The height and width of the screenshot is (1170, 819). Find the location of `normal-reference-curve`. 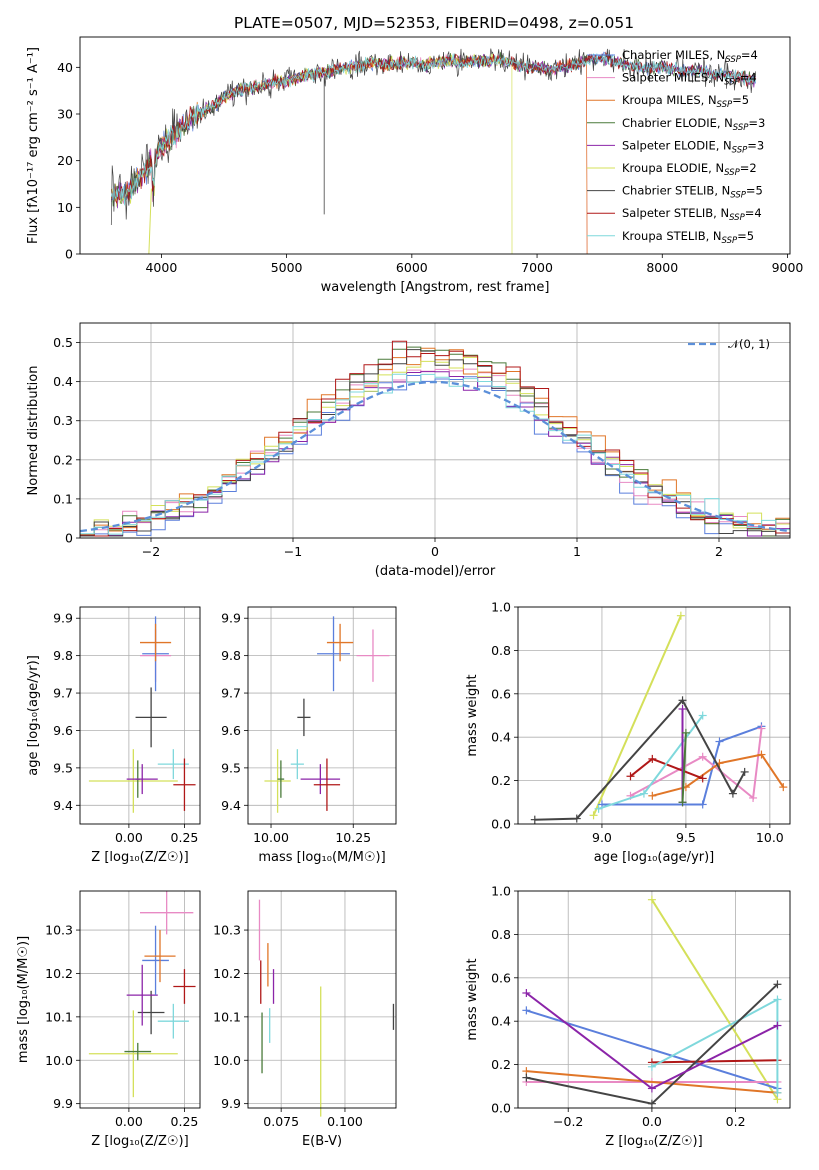

normal-reference-curve is located at coordinates (435, 456).